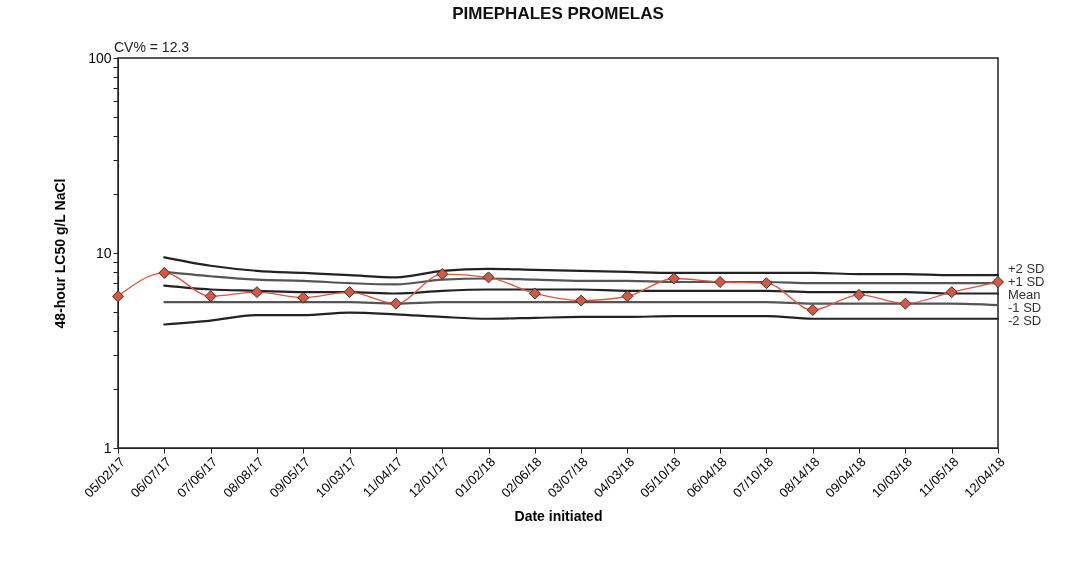  I want to click on series-label: +2 SD, so click(1026, 269).